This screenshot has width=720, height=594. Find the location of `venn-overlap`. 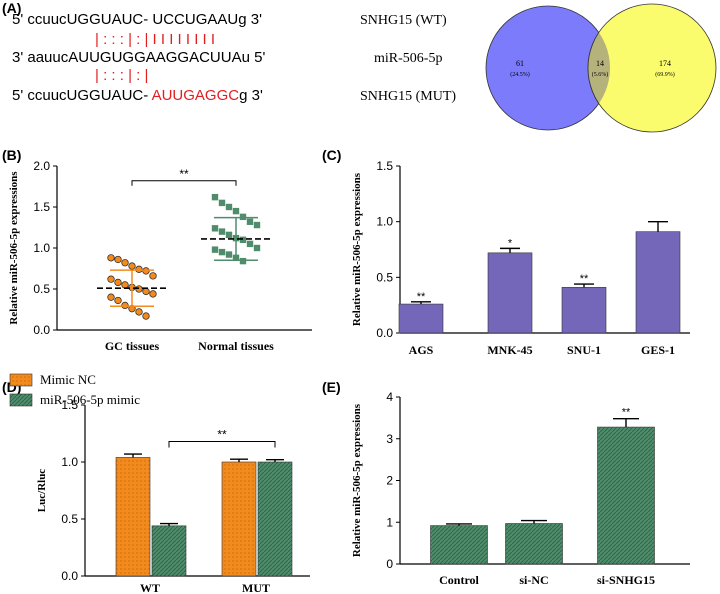

venn-overlap is located at coordinates (598, 68).